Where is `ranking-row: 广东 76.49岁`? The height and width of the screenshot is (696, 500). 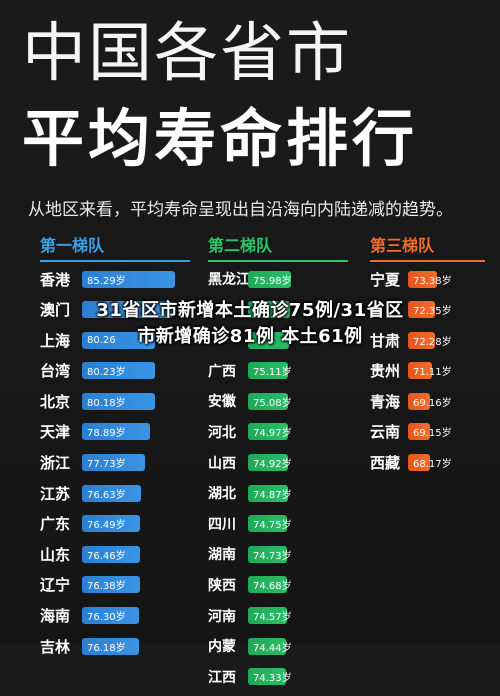
ranking-row: 广东 76.49岁 is located at coordinates (115, 524).